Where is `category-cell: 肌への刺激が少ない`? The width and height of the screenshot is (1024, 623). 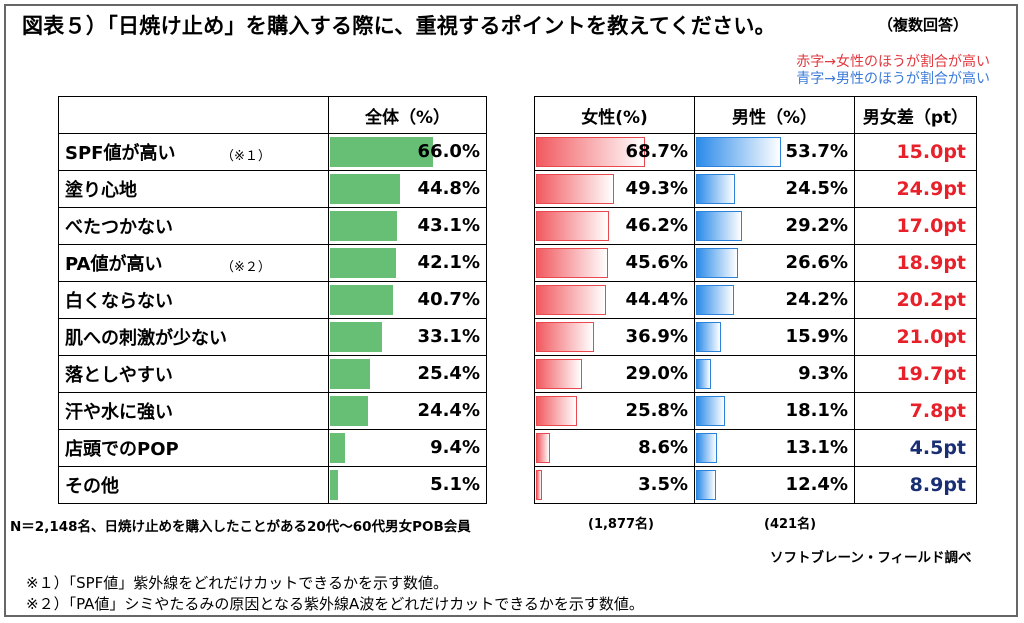
category-cell: 肌への刺激が少ない is located at coordinates (193, 337).